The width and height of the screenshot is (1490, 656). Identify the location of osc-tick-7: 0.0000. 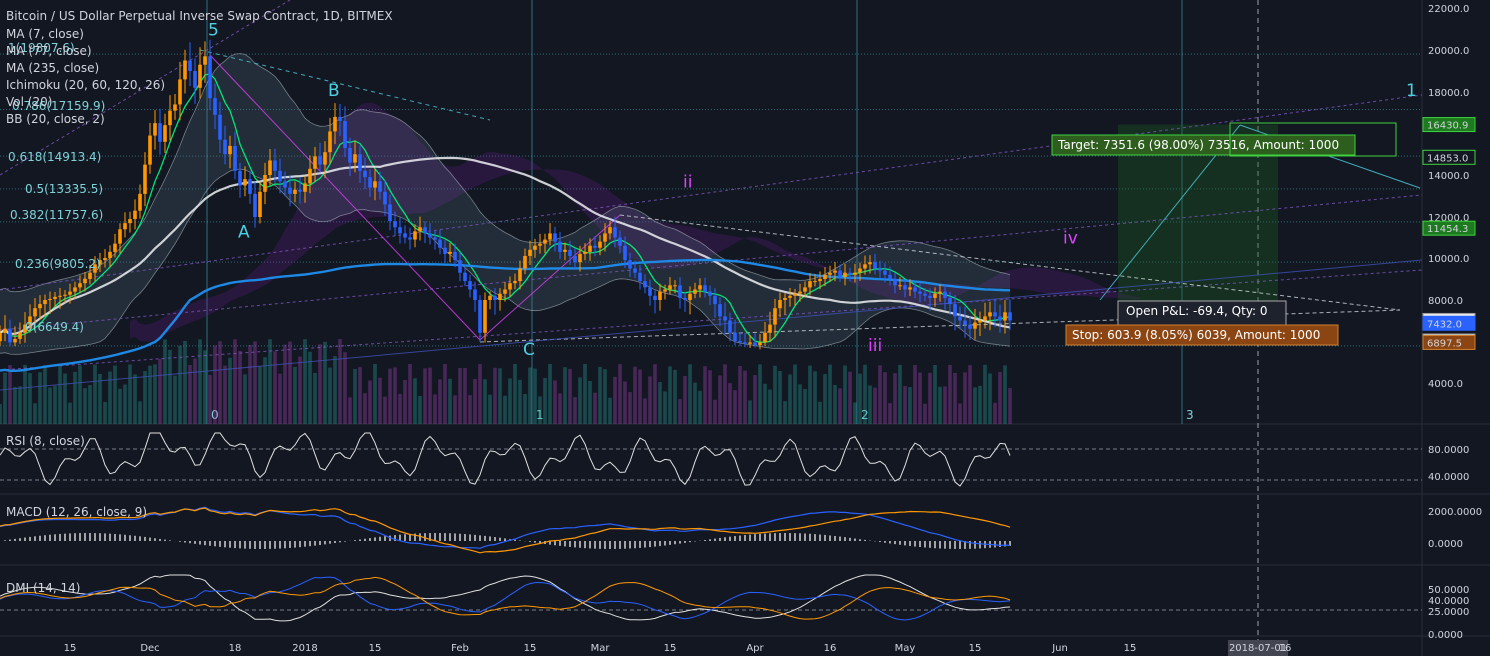
(1445, 635).